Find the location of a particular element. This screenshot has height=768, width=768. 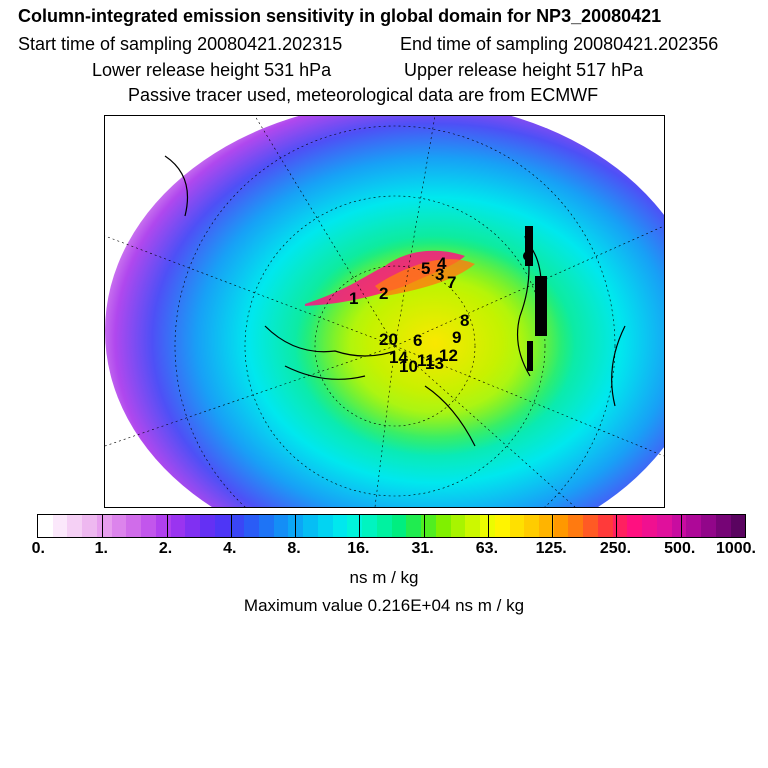

colorbar-tick-label: 8. is located at coordinates (294, 548).